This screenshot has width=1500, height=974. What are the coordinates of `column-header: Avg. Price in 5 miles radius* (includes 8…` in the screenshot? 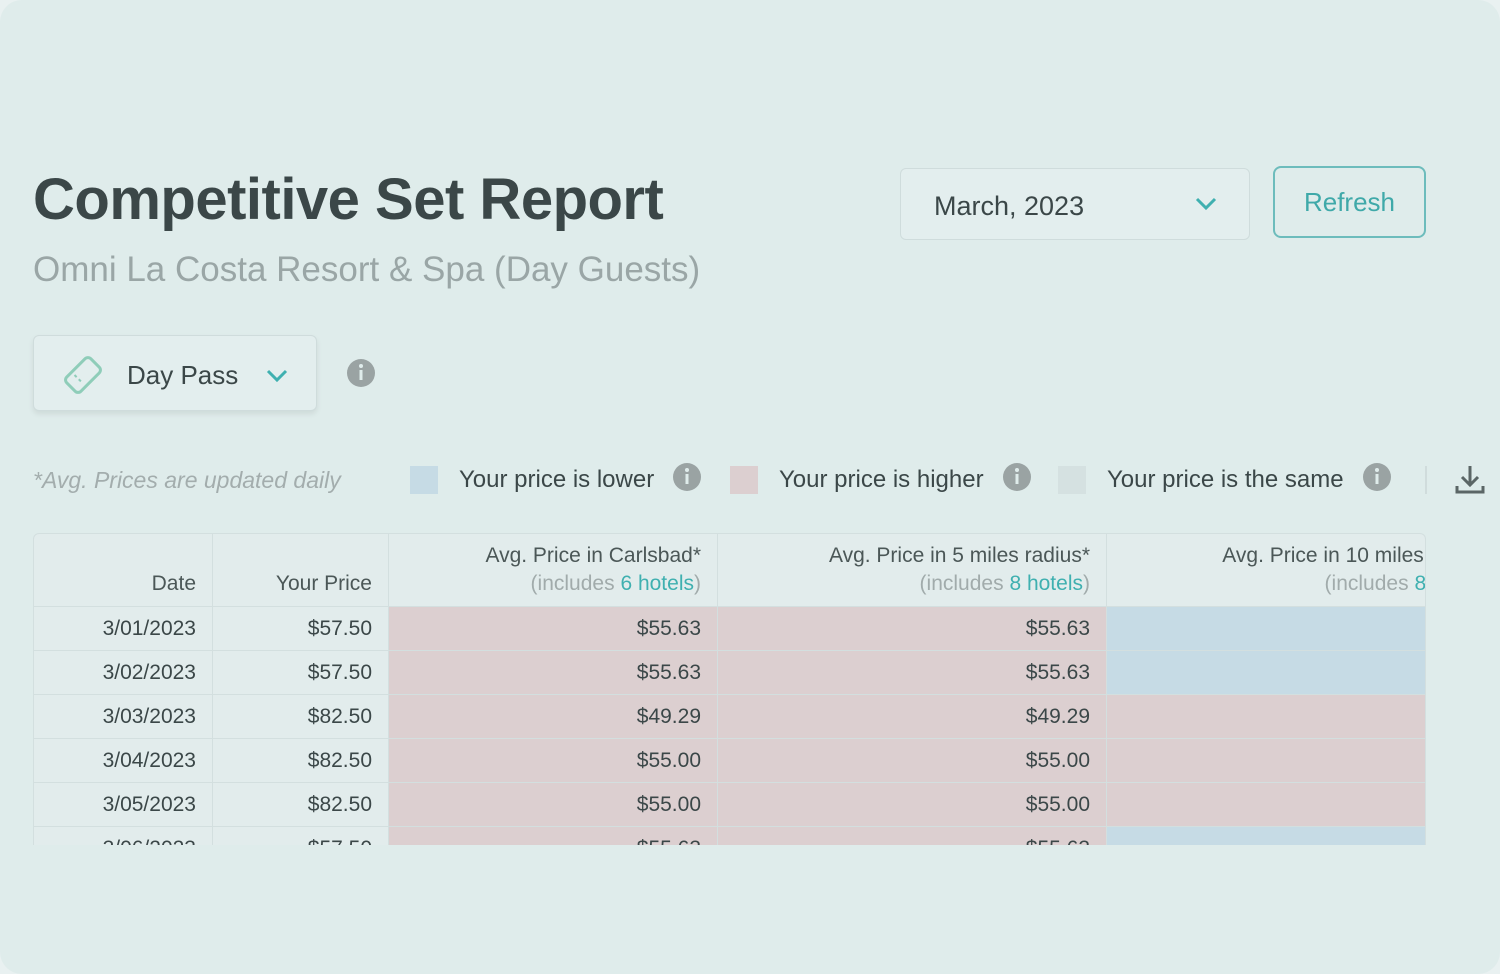 It's located at (912, 570).